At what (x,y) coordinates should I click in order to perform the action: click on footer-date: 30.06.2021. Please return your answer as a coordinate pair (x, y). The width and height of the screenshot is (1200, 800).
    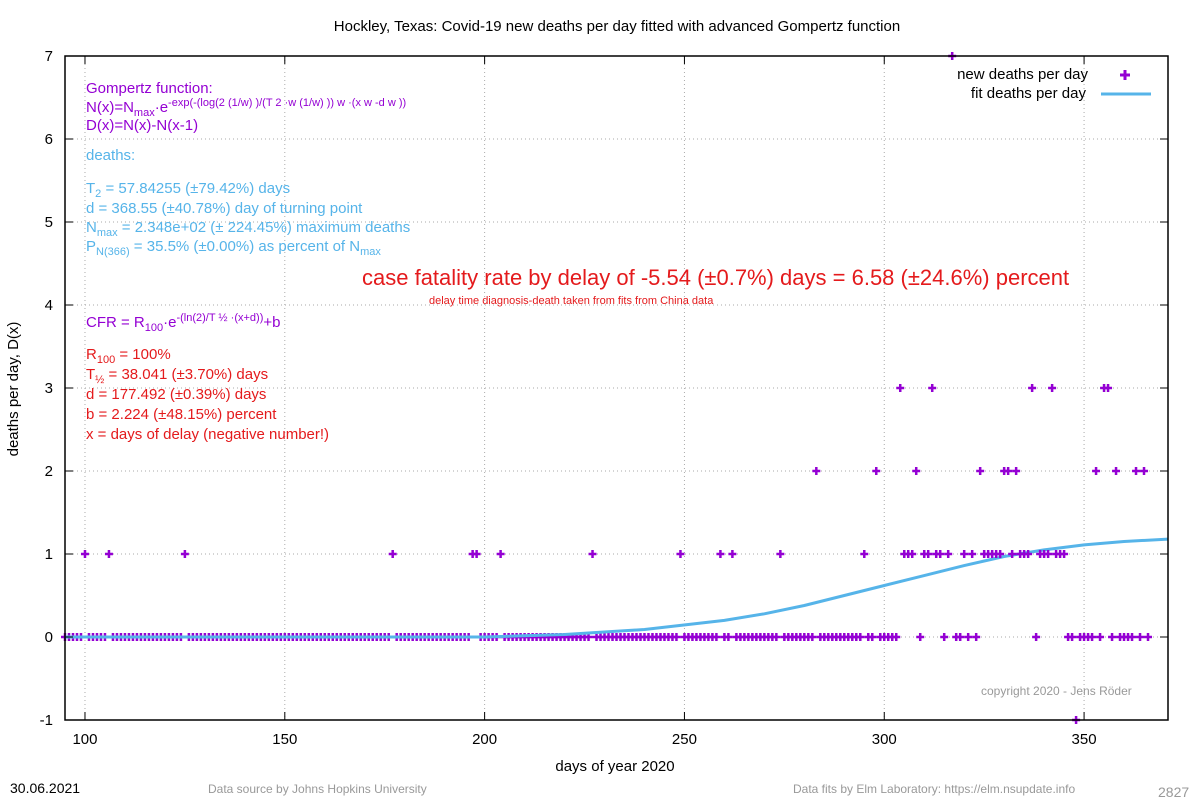
    Looking at the image, I should click on (45, 788).